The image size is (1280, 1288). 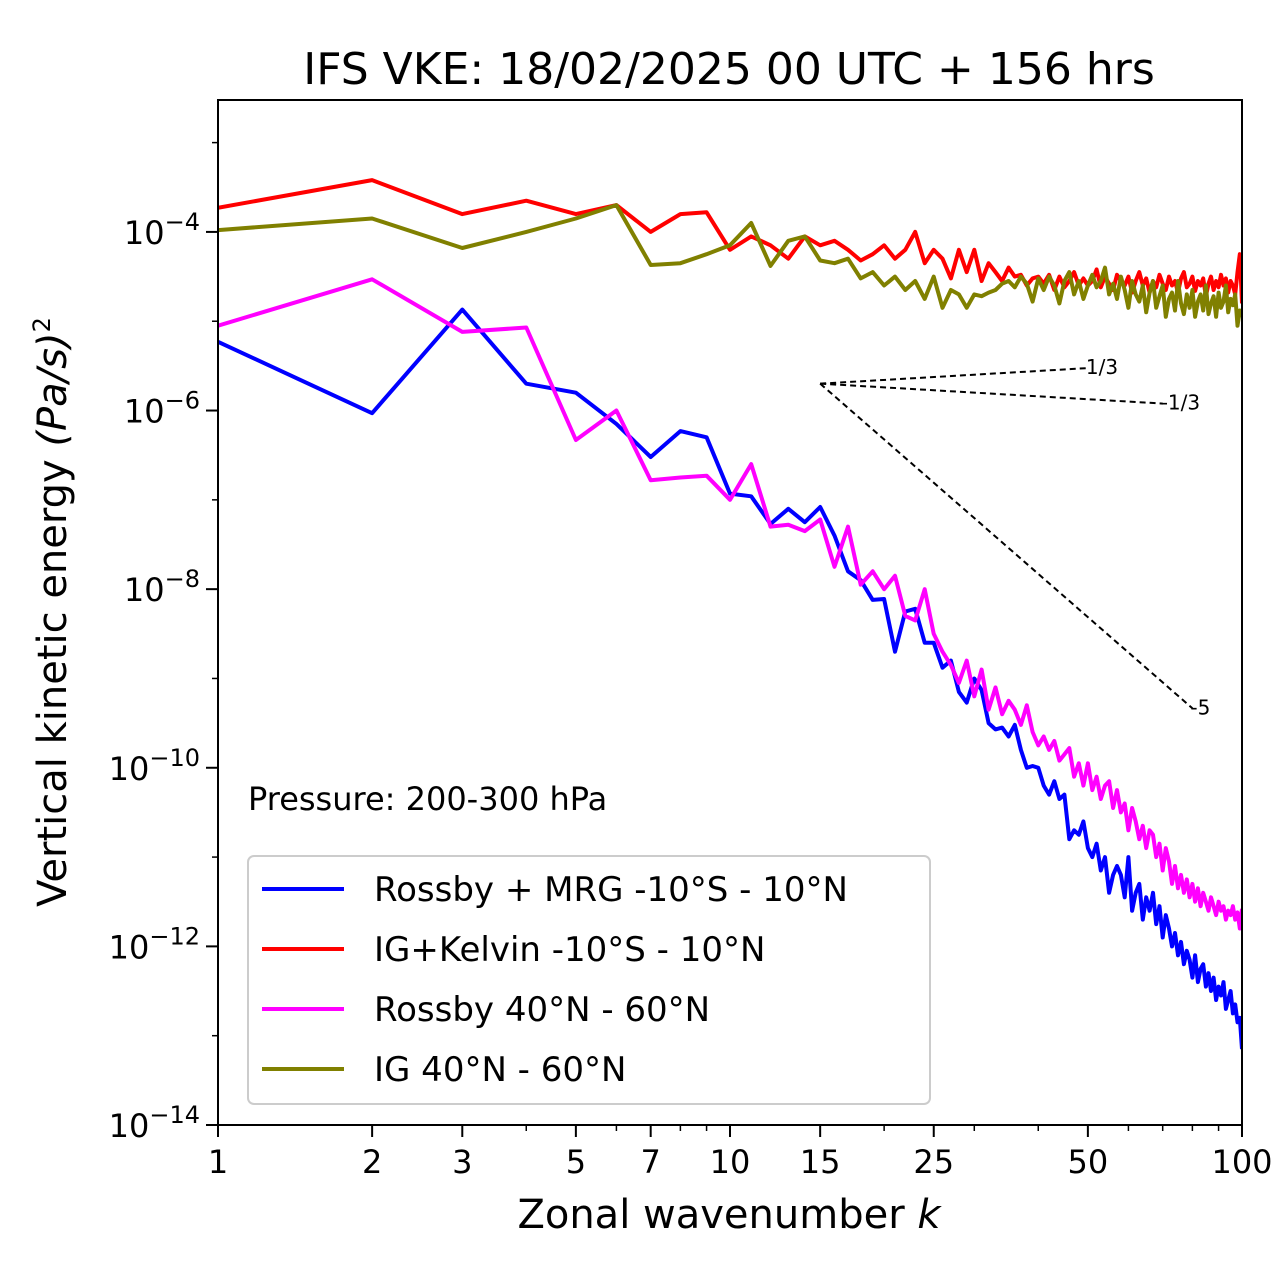 What do you see at coordinates (1241, 1162) in the screenshot?
I see `x-tick-label: 100` at bounding box center [1241, 1162].